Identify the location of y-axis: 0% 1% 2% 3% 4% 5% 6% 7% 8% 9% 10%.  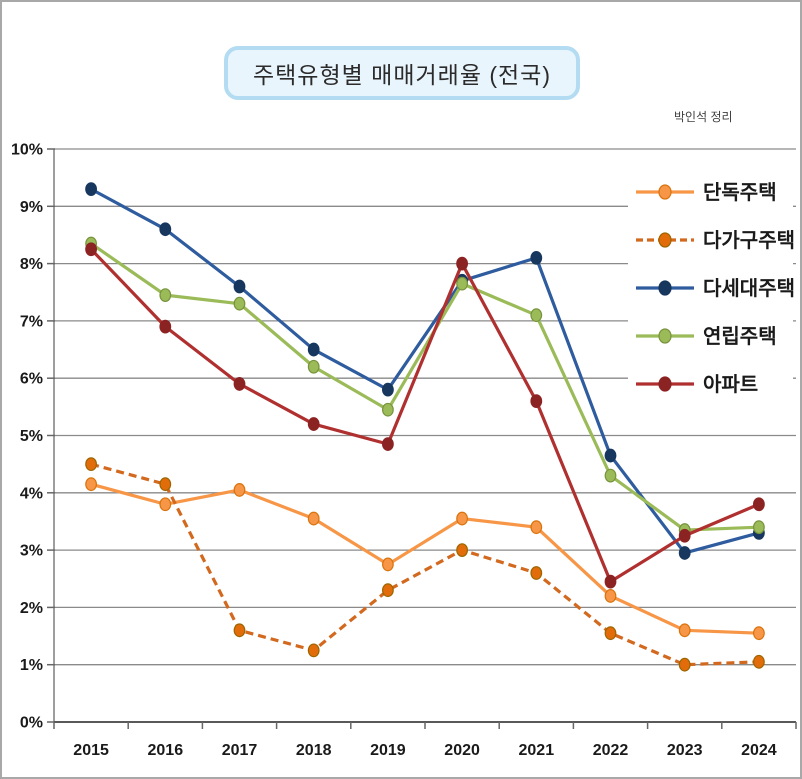
(33, 437).